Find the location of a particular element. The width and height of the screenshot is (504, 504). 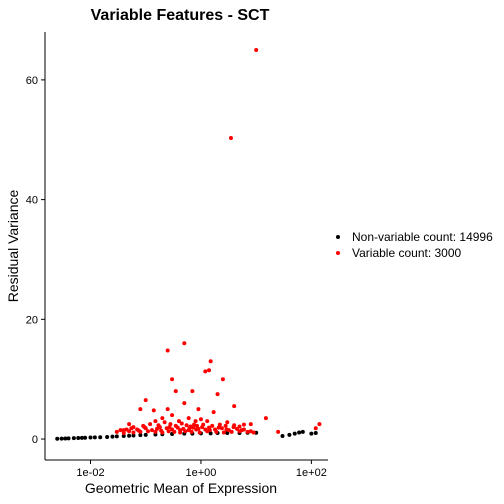

x-tick-label: 1e+02 is located at coordinates (311, 473).